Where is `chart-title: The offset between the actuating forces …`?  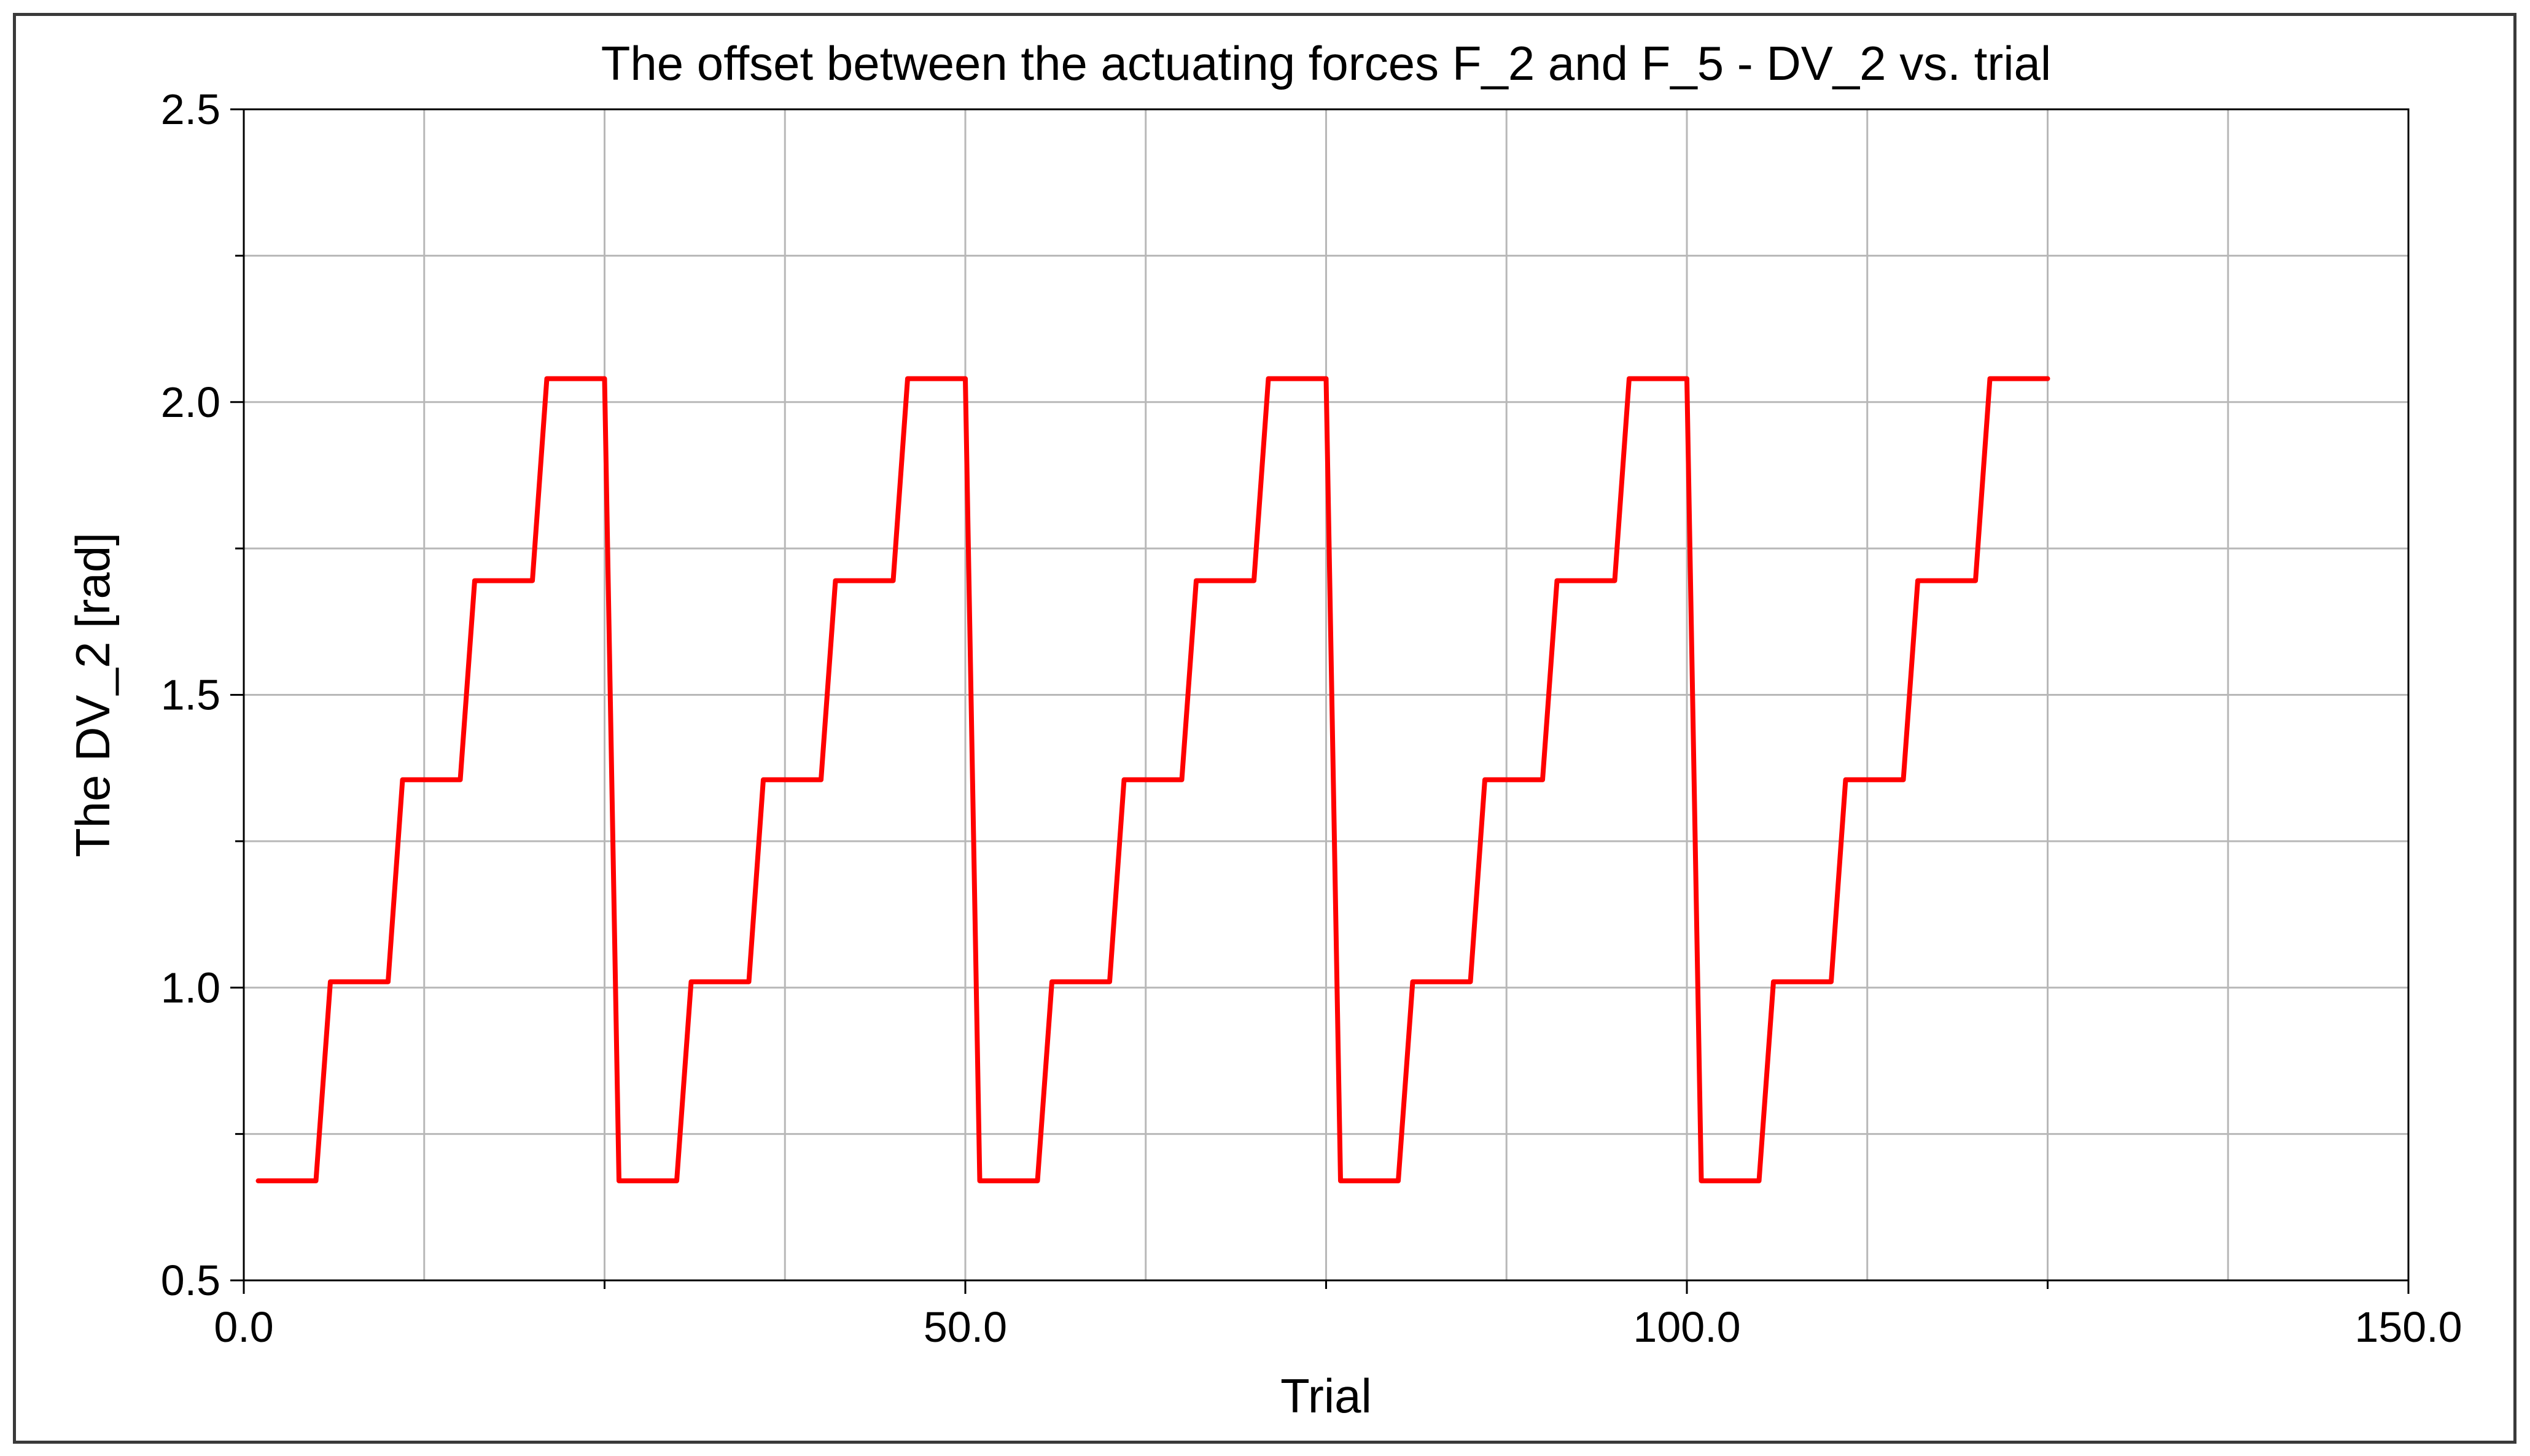
chart-title: The offset between the actuating forces … is located at coordinates (1326, 63).